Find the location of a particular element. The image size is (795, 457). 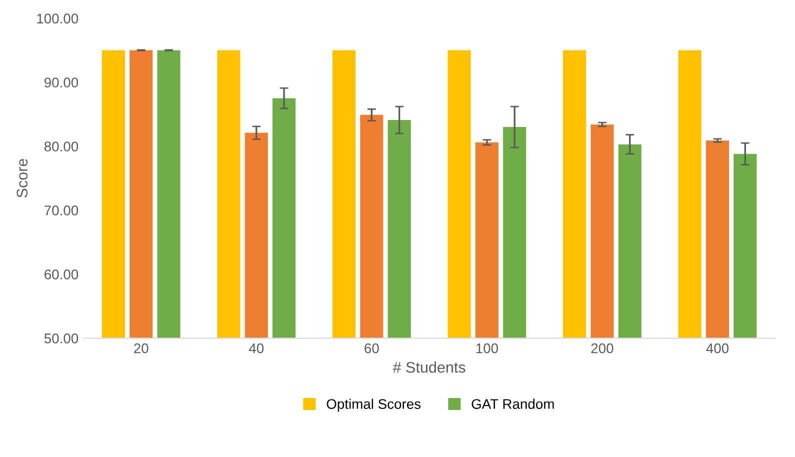

y-tick-label: 100.00 is located at coordinates (57, 19).